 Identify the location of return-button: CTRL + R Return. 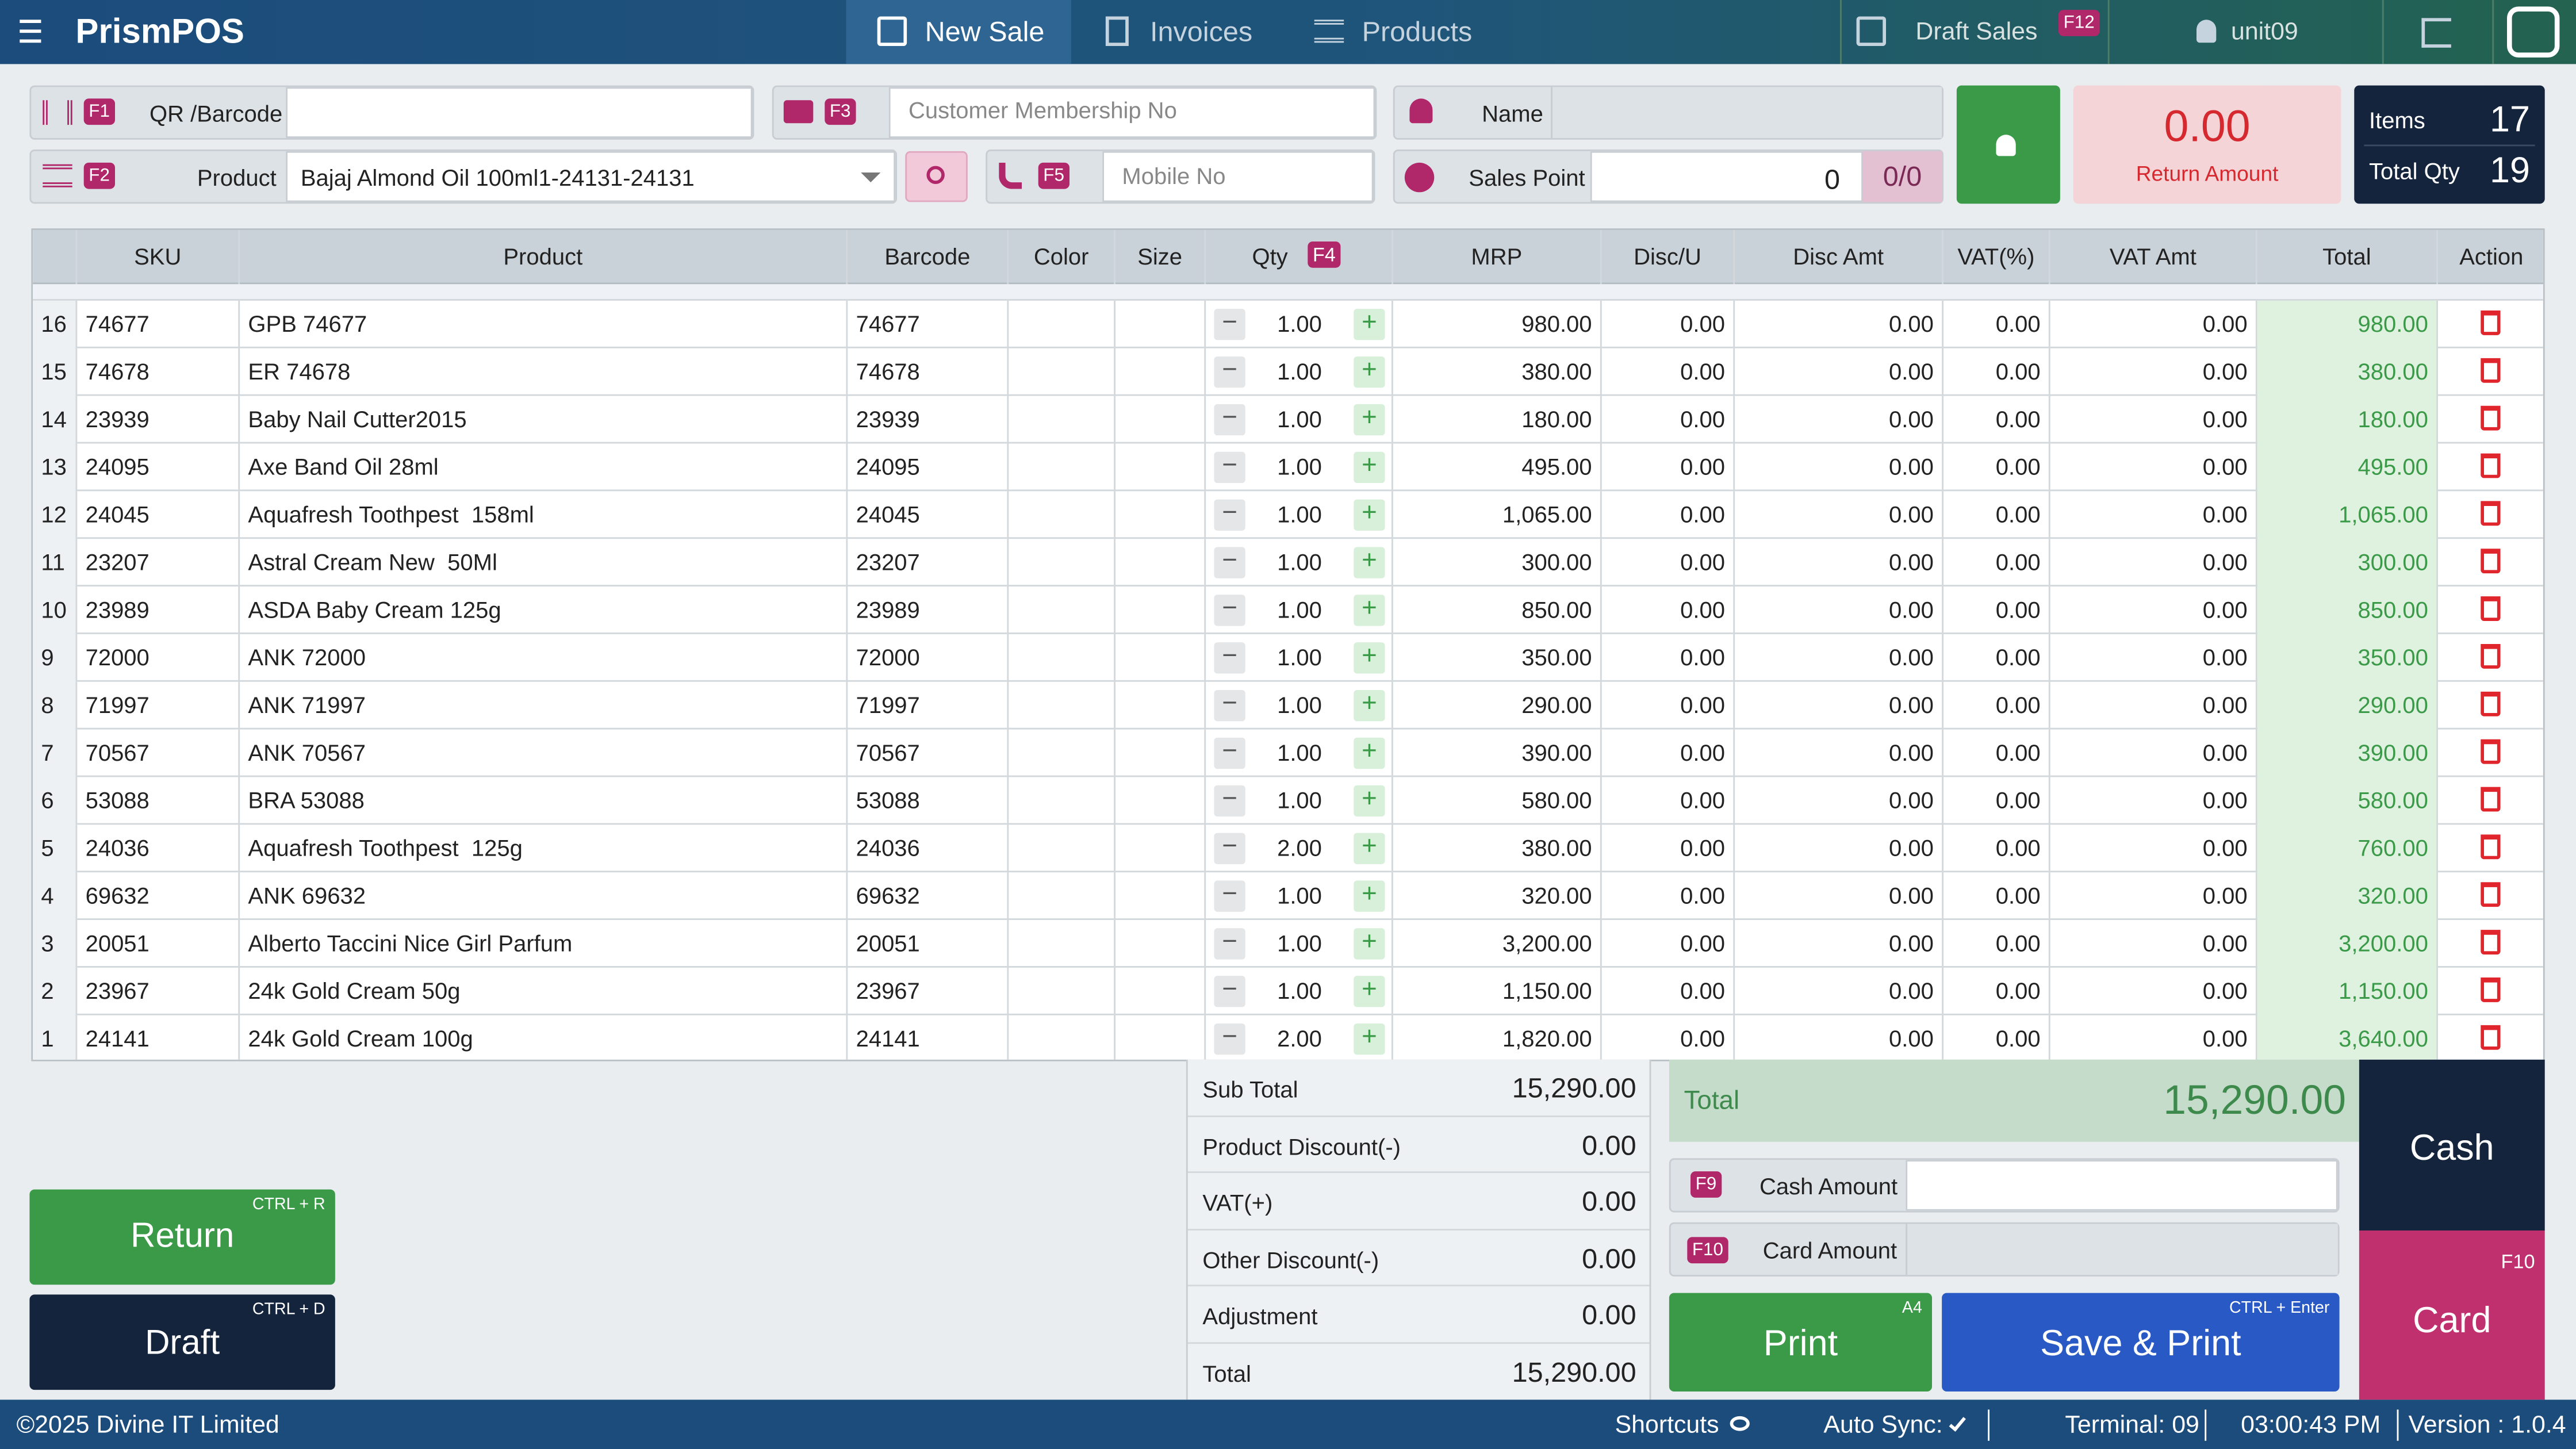
(182, 1237).